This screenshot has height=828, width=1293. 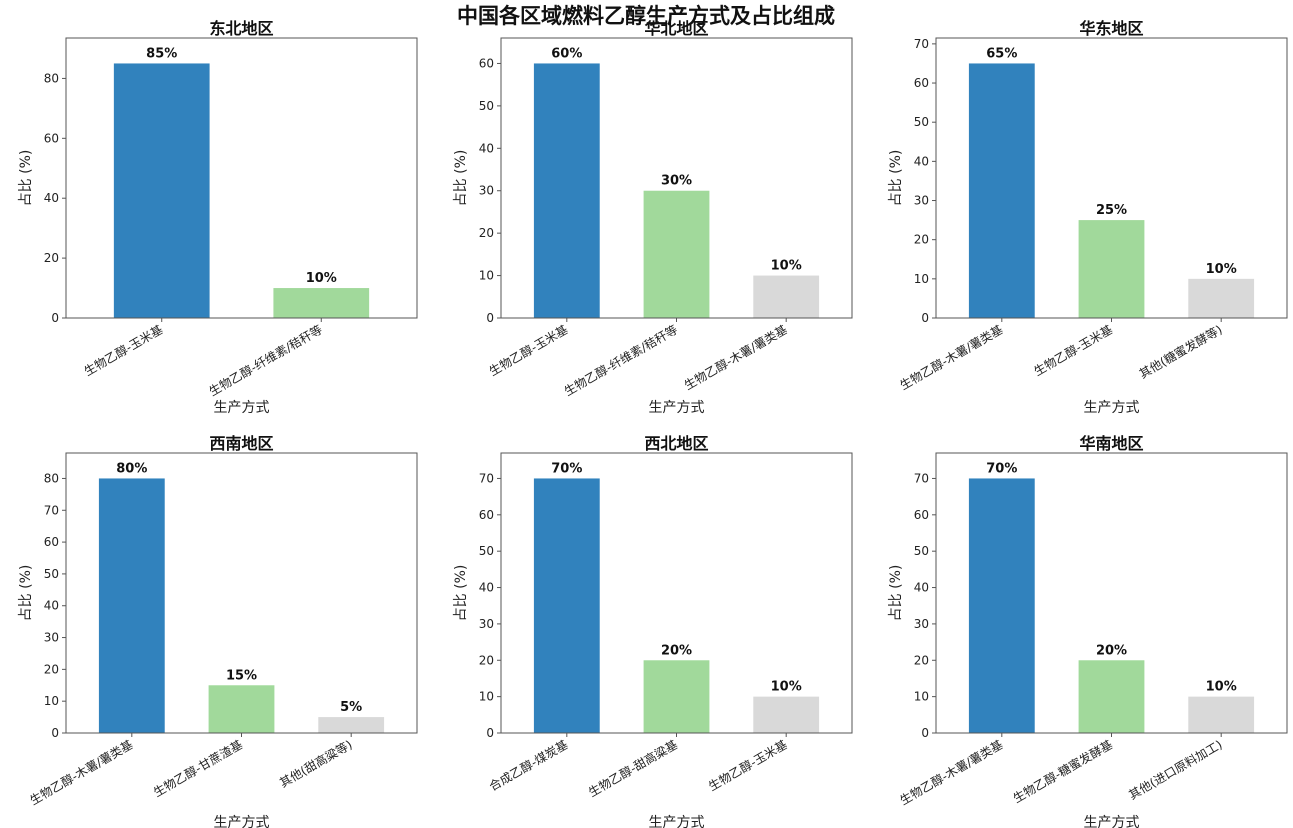 I want to click on panel-title: 华东地区, so click(x=1111, y=28).